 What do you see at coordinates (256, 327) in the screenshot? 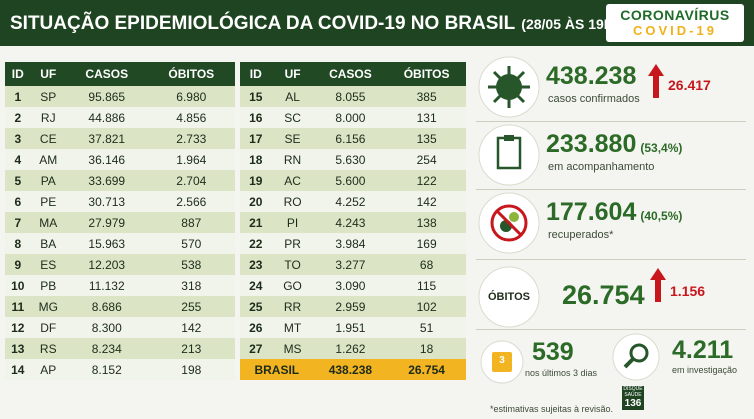
I see `table-cell: 26` at bounding box center [256, 327].